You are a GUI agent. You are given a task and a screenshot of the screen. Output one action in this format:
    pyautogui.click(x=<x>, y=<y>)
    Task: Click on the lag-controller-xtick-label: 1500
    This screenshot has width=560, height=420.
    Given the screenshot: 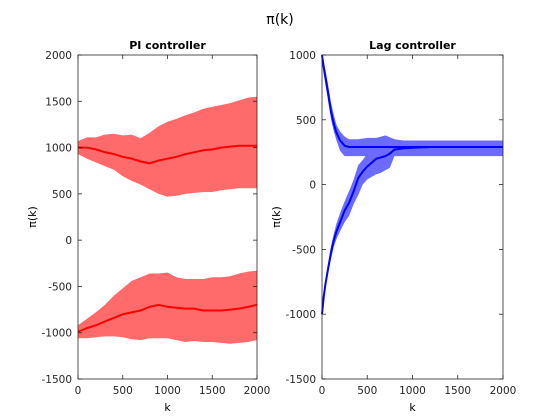 What is the action you would take?
    pyautogui.click(x=457, y=391)
    